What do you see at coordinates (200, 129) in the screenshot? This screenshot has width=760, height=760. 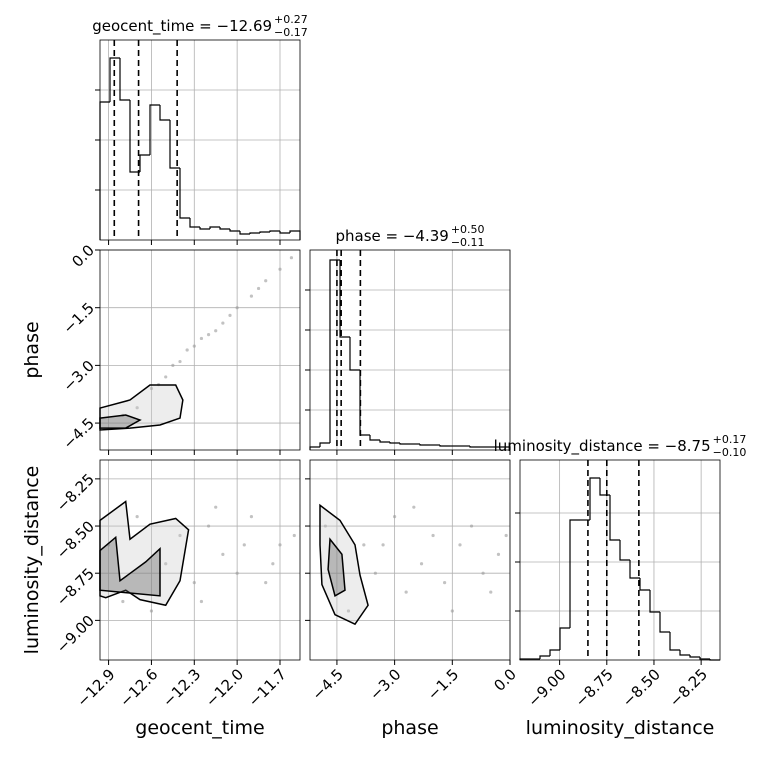 I see `panel: geocent_time = −12.69 +0.27−0.17` at bounding box center [200, 129].